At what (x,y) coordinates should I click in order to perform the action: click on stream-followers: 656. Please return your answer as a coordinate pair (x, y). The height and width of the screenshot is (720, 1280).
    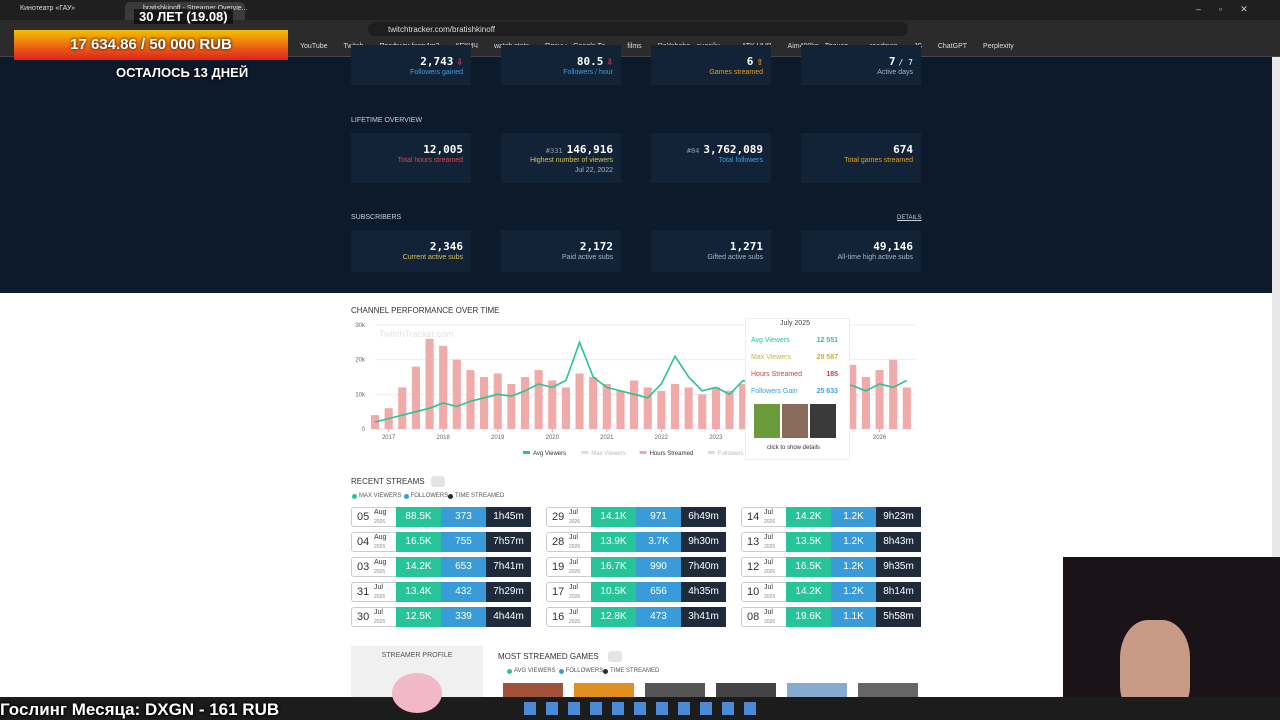
    Looking at the image, I should click on (658, 592).